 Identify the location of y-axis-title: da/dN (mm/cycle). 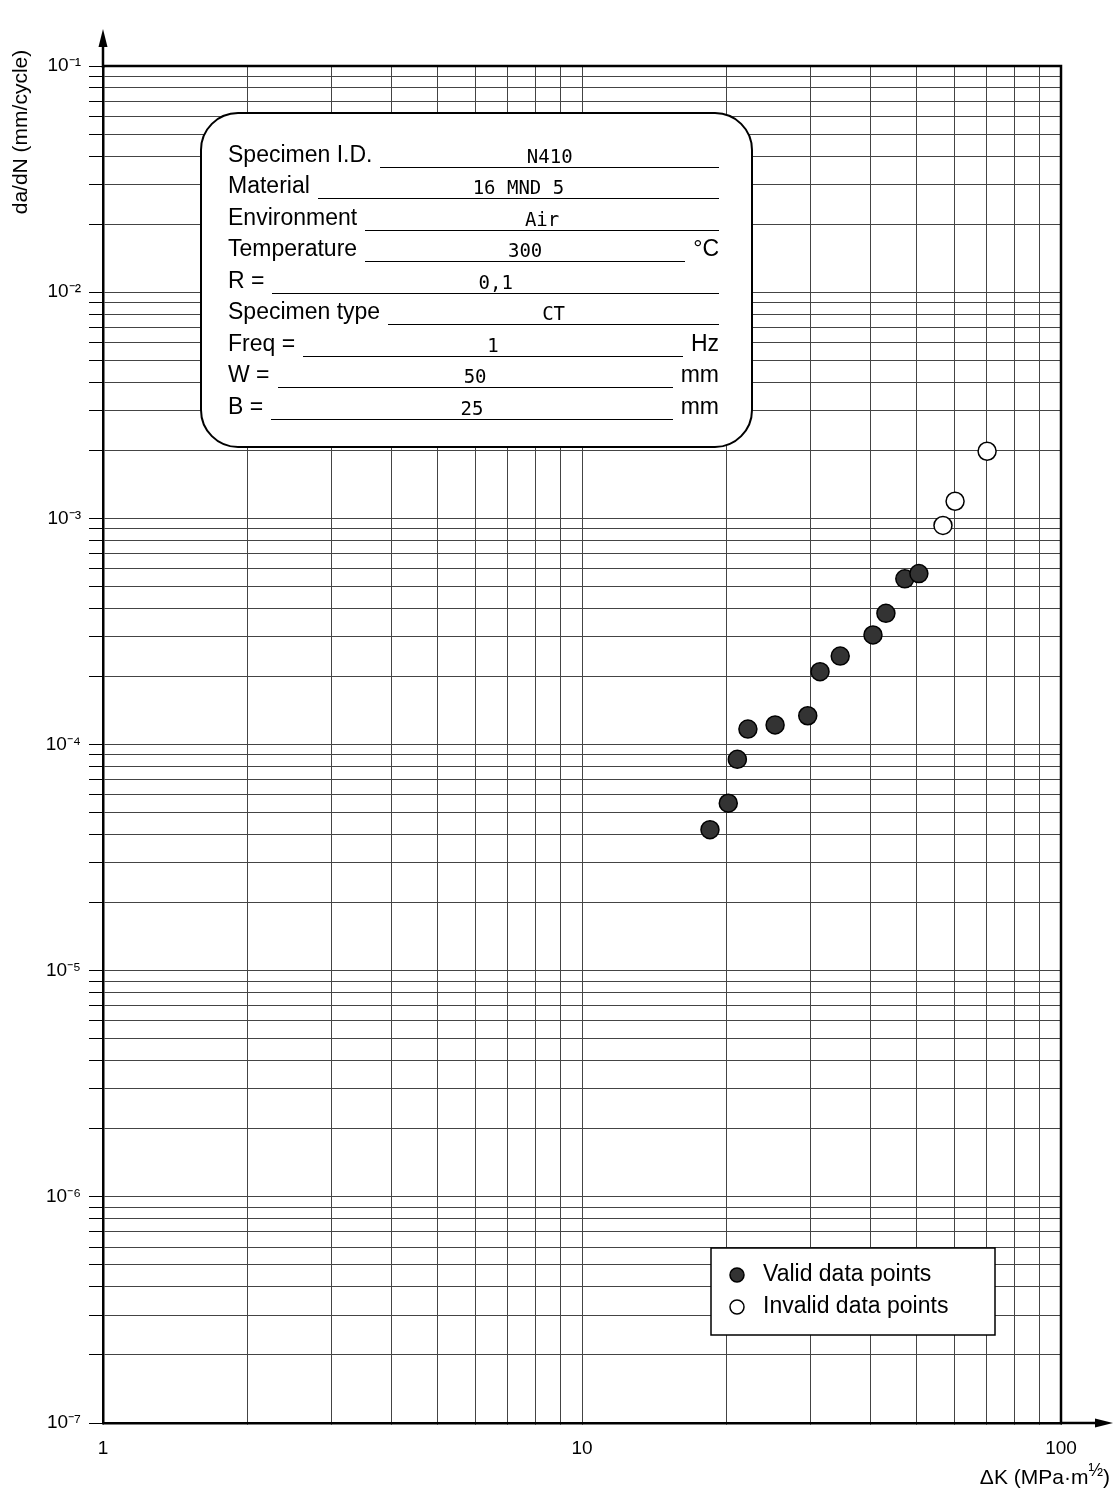
(20, 132).